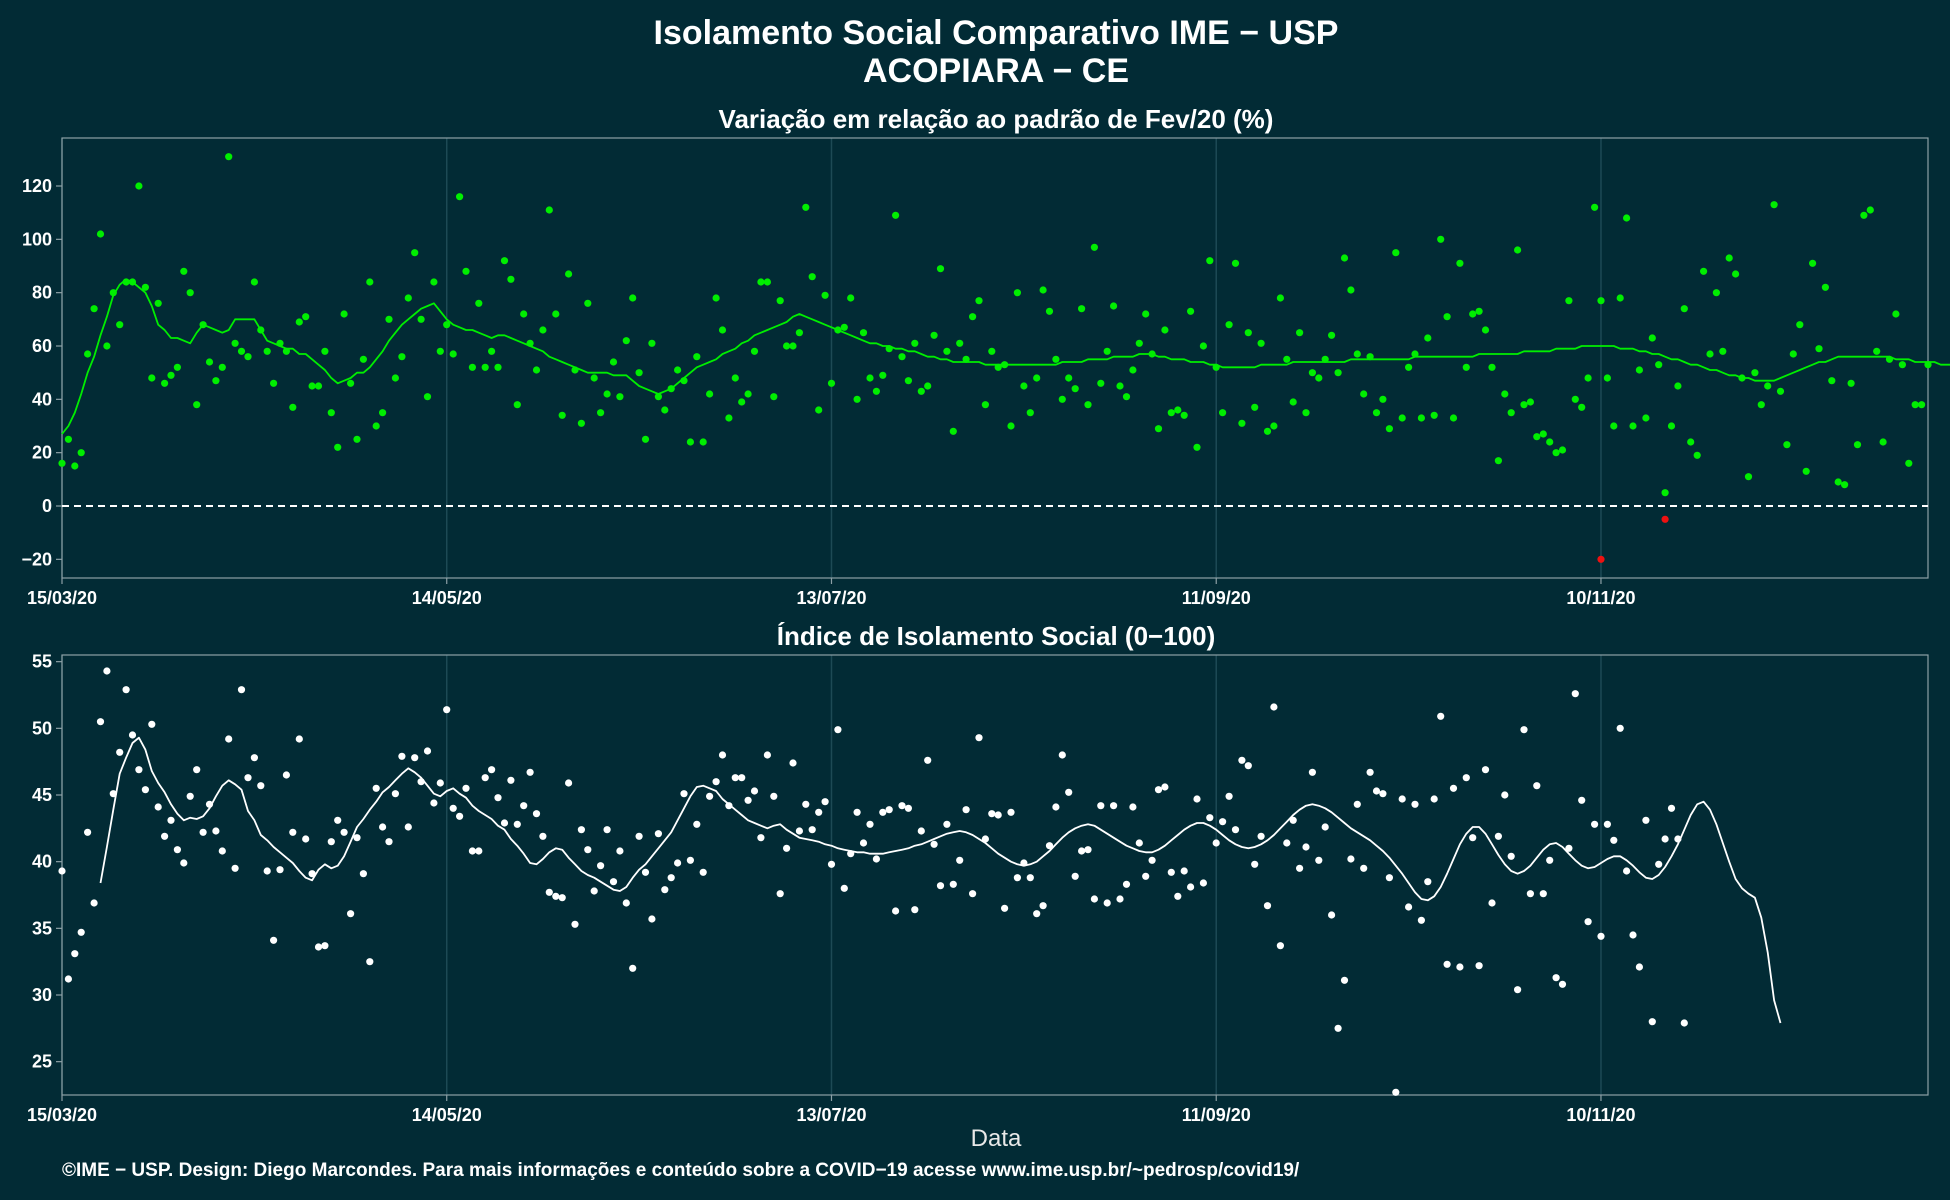 This screenshot has height=1200, width=1950. Describe the element at coordinates (42, 728) in the screenshot. I see `y-tick-label: 50` at that location.